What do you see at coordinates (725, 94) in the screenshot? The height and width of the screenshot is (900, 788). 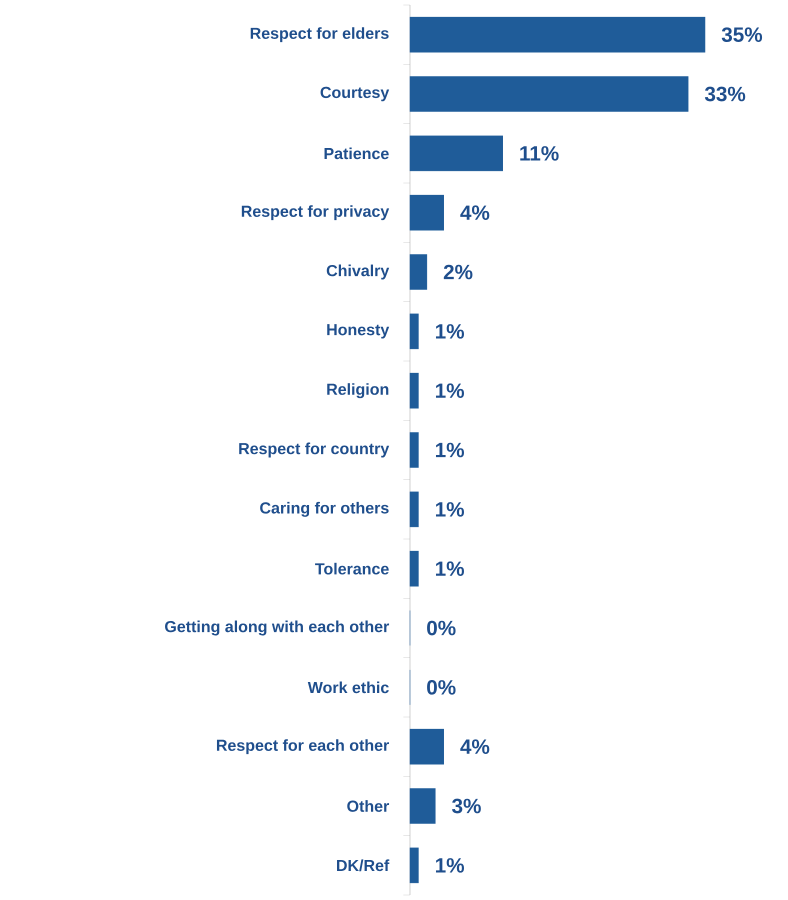 I see `data-label: 33%` at bounding box center [725, 94].